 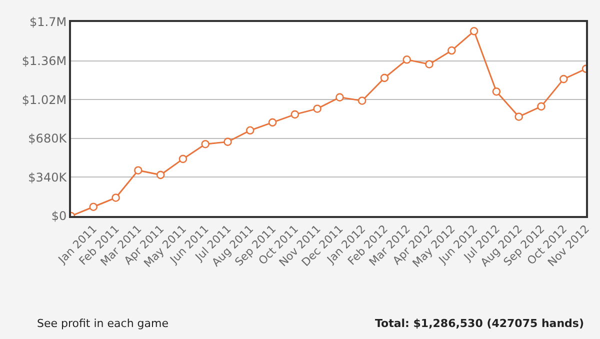 I want to click on y-tick-label: $1.7M, so click(x=48, y=22).